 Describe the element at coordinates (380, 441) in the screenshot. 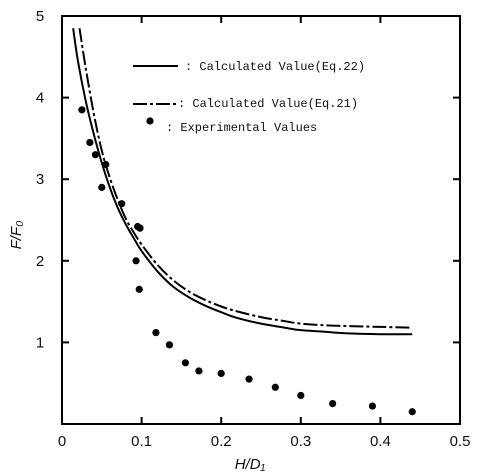

I see `x-tick-label: 0.4` at that location.